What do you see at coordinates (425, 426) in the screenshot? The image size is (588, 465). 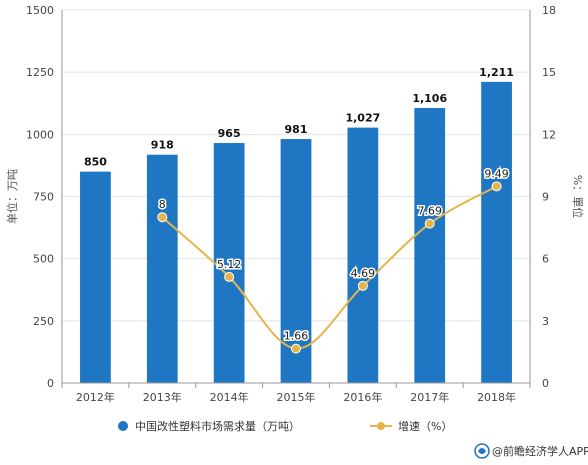 I see `legend-line-label: 增速（%）` at bounding box center [425, 426].